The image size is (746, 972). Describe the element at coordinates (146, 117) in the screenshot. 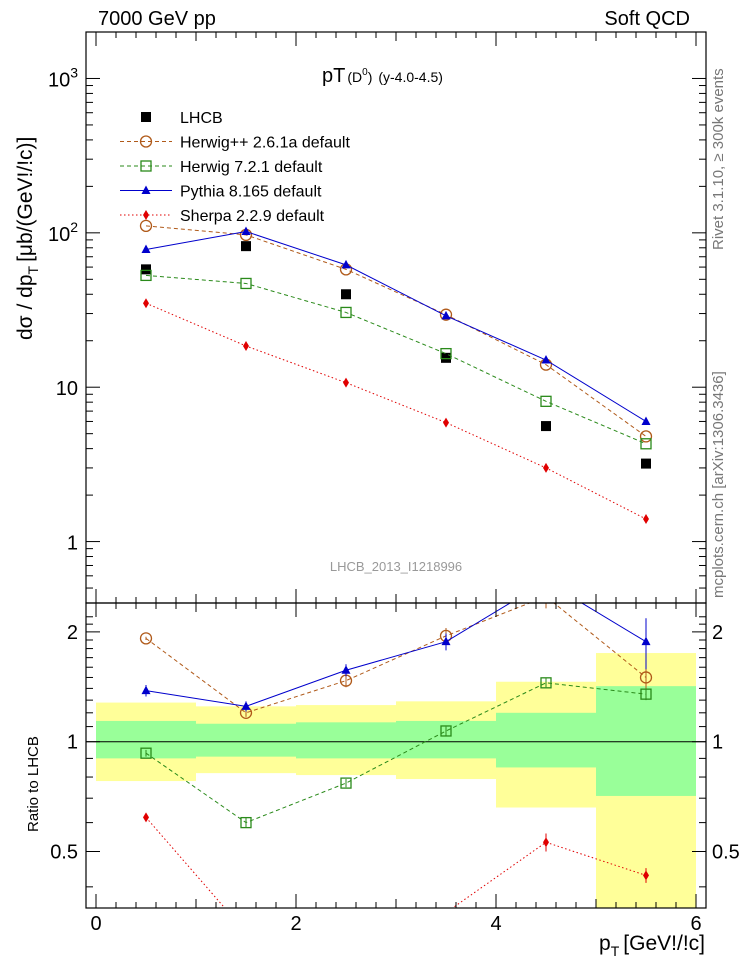

I see `legend-marker-lhcb` at that location.